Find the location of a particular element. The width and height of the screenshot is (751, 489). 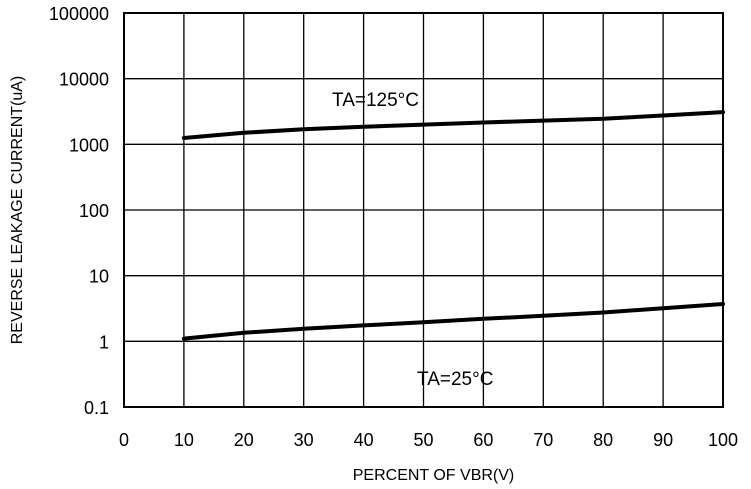

x-tick-label: 80 is located at coordinates (603, 440).